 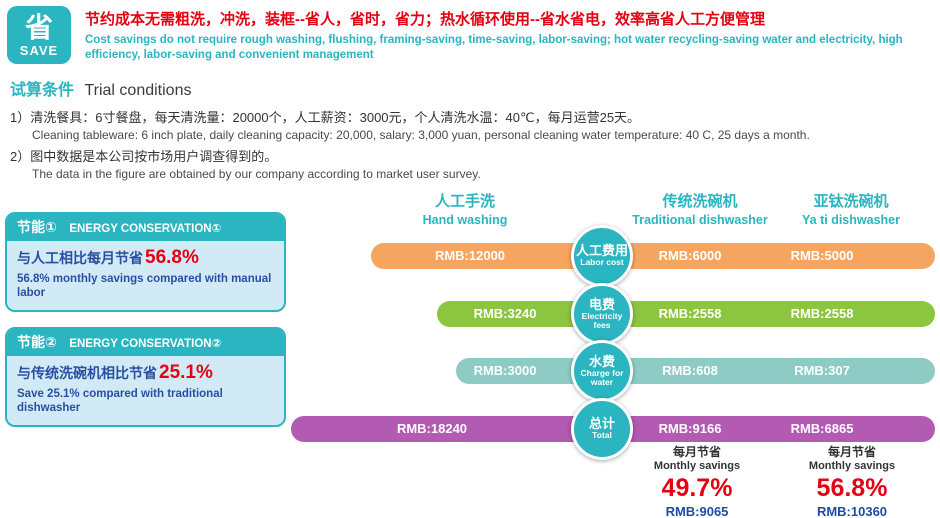 What do you see at coordinates (697, 466) in the screenshot?
I see `monthly-savings-traditional-en: Monthly savings` at bounding box center [697, 466].